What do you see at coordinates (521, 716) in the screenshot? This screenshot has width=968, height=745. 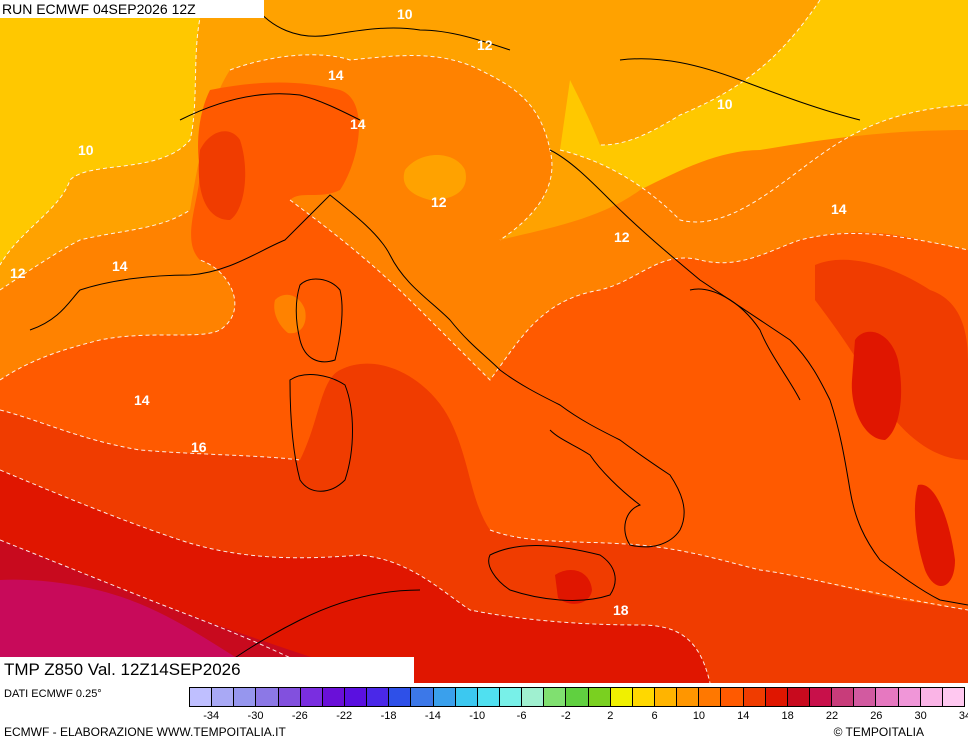 I see `scale-tick-label: -6` at bounding box center [521, 716].